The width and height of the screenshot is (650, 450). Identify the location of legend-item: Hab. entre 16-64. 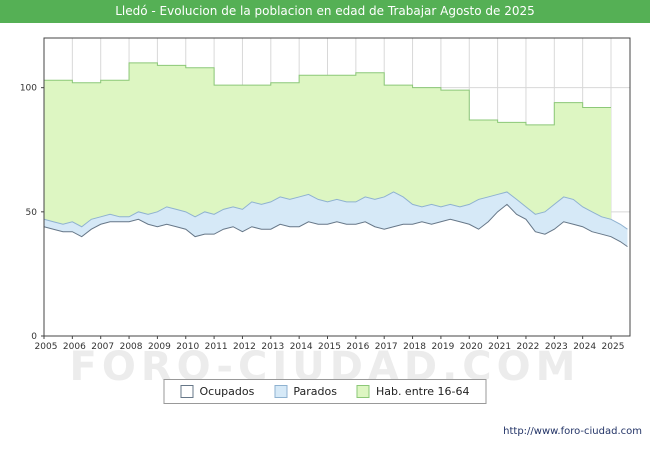
(413, 391).